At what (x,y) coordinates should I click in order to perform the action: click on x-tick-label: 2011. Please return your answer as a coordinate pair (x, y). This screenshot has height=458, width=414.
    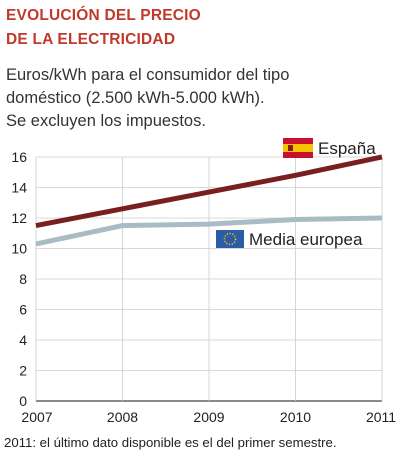
    Looking at the image, I should click on (381, 417).